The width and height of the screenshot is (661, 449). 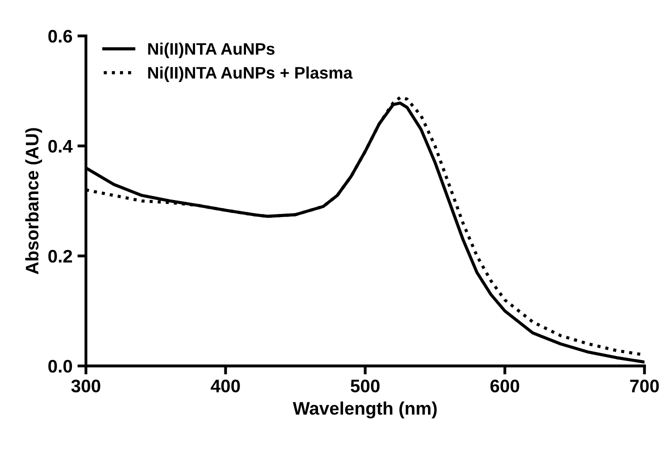 What do you see at coordinates (505, 386) in the screenshot?
I see `x-tick-label: 600` at bounding box center [505, 386].